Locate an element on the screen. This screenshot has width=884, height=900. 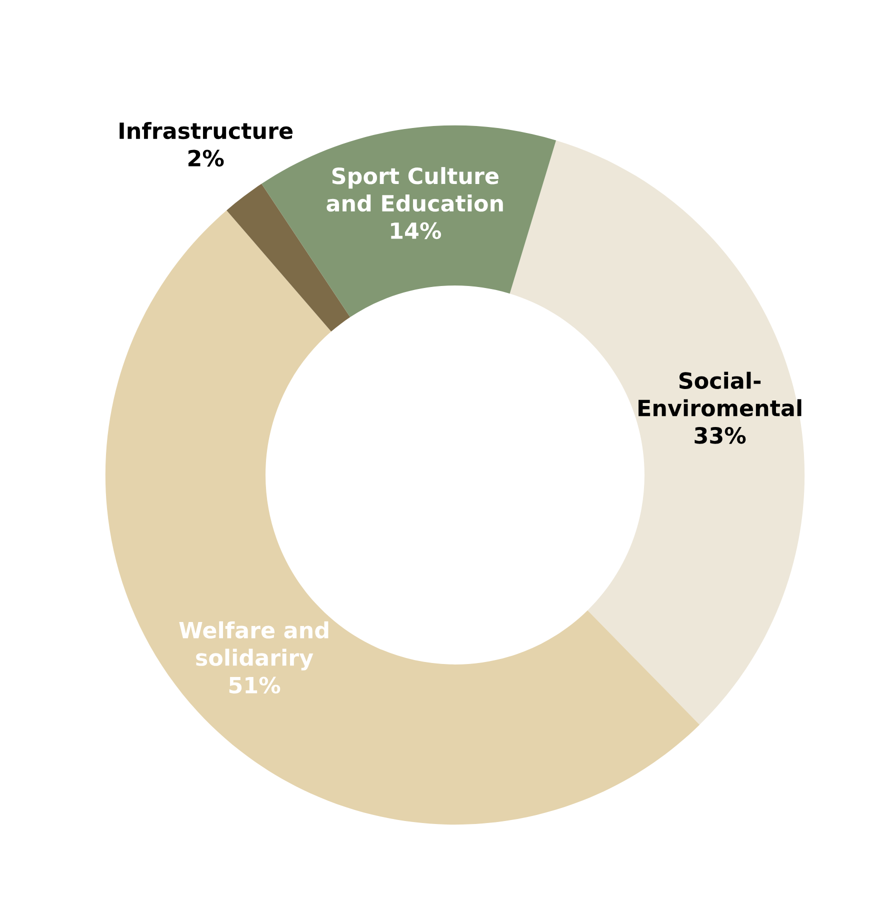
slice-label: Social- Enviromental is located at coordinates (720, 394).